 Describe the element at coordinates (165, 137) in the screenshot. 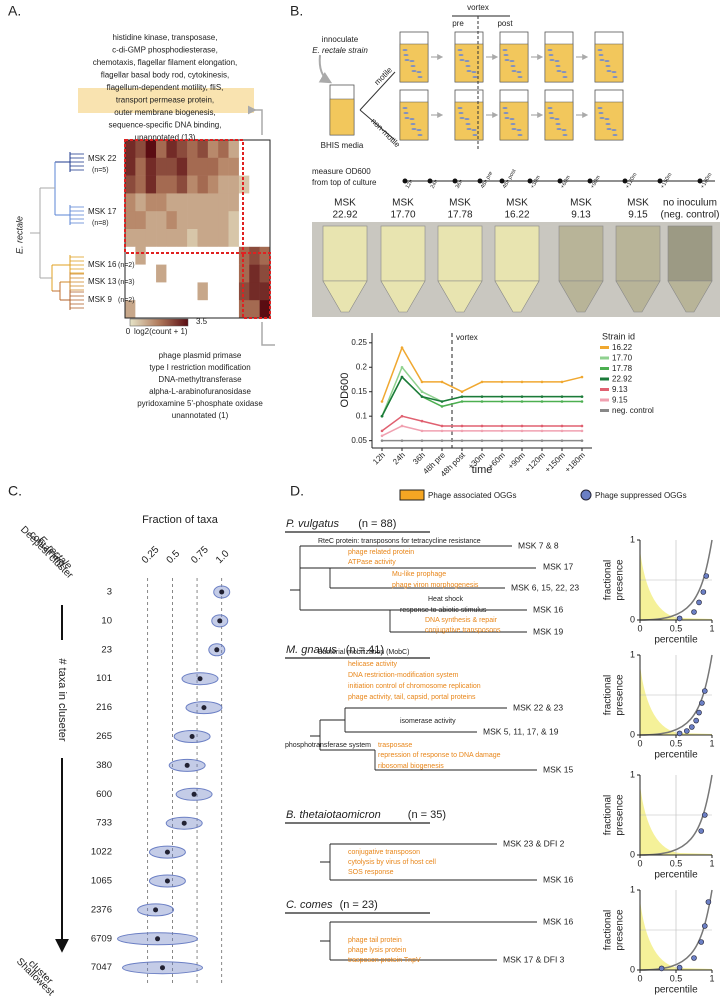

I see `annotation: unannotated (13)` at that location.